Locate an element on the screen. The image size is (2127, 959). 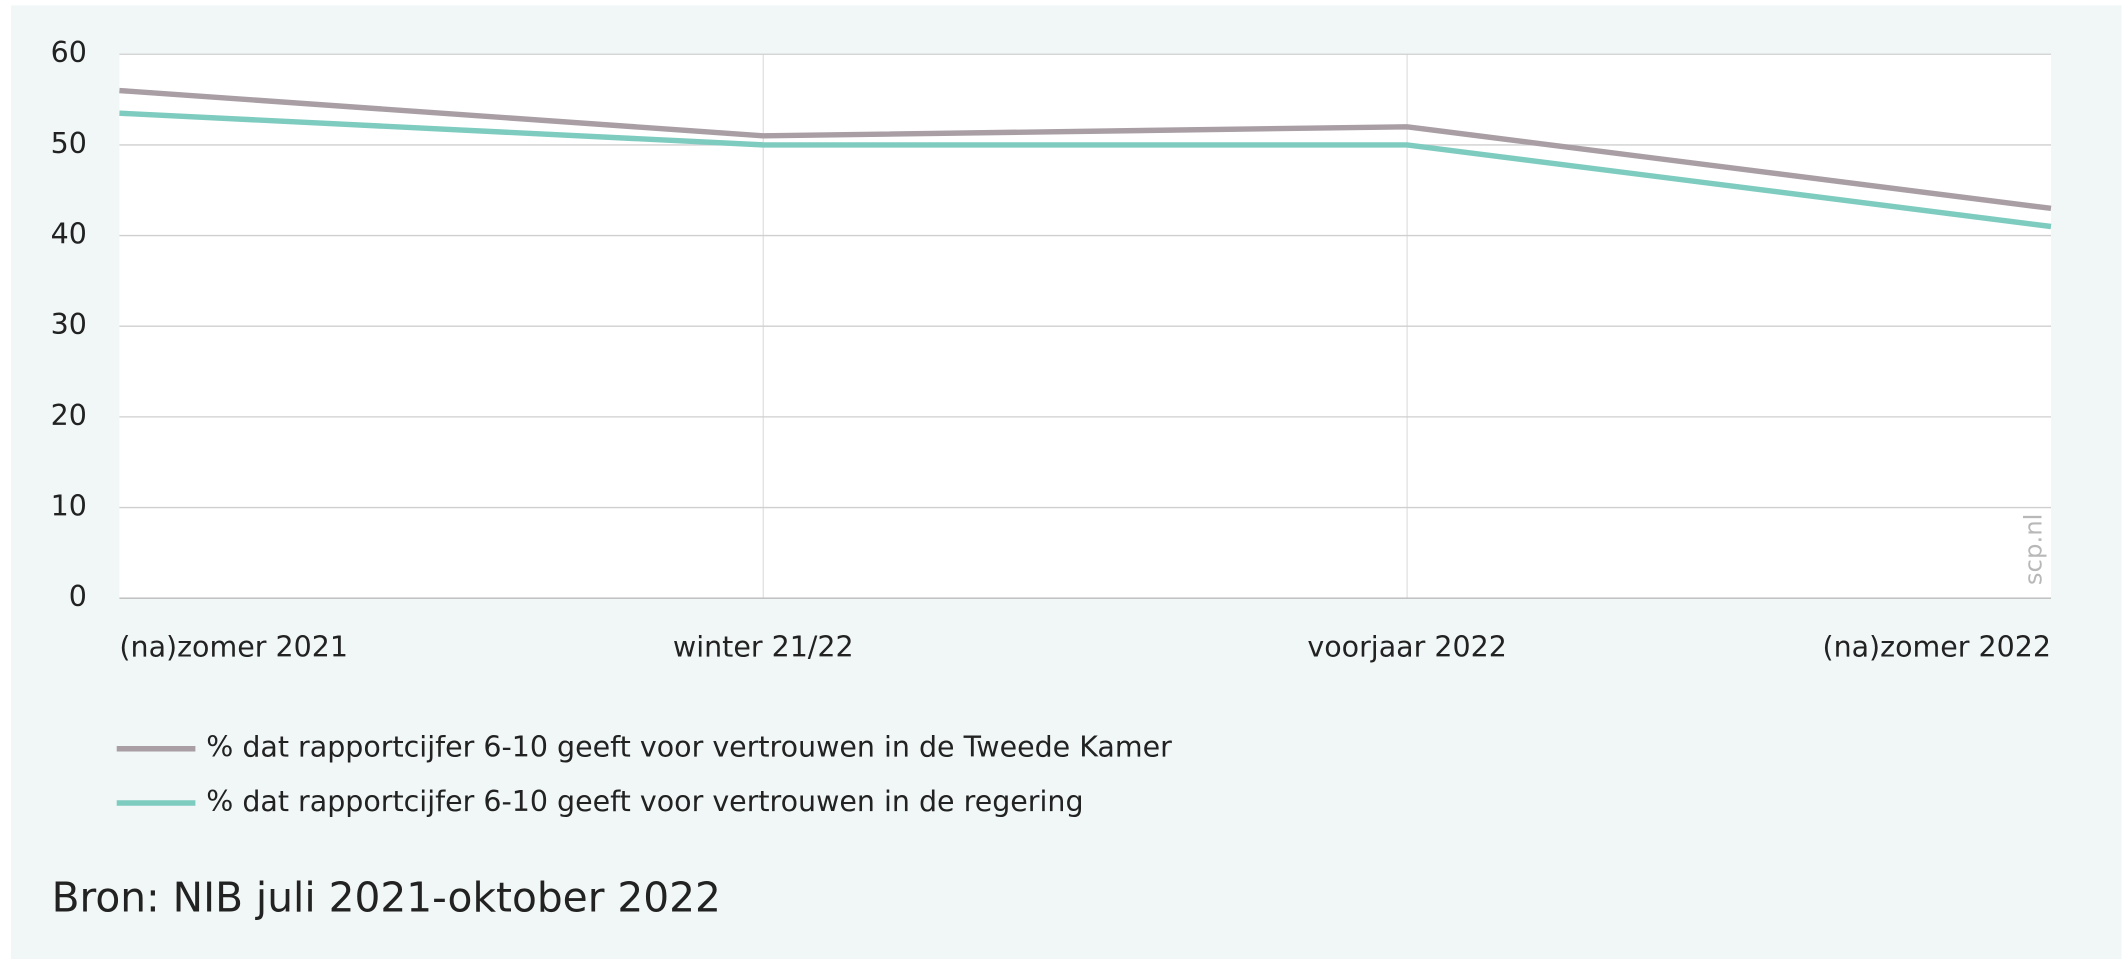
x-tick-label: winter 21/22 is located at coordinates (763, 646).